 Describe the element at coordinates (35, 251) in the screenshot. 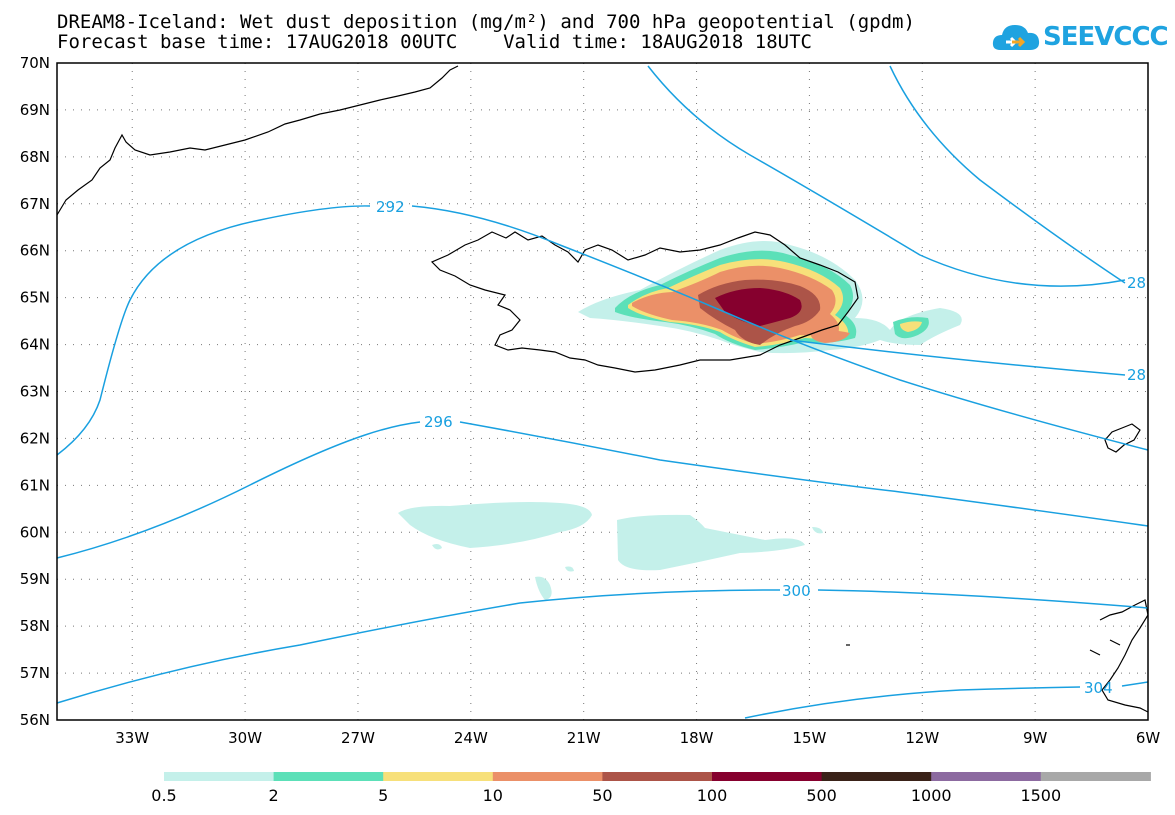

I see `lat-label: 66N` at that location.